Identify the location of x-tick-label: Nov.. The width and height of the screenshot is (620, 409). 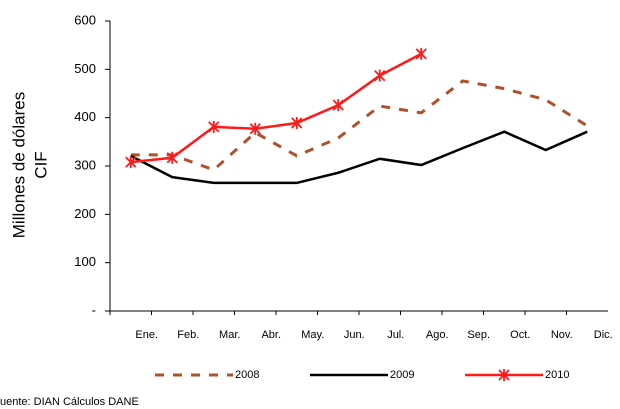
(562, 335).